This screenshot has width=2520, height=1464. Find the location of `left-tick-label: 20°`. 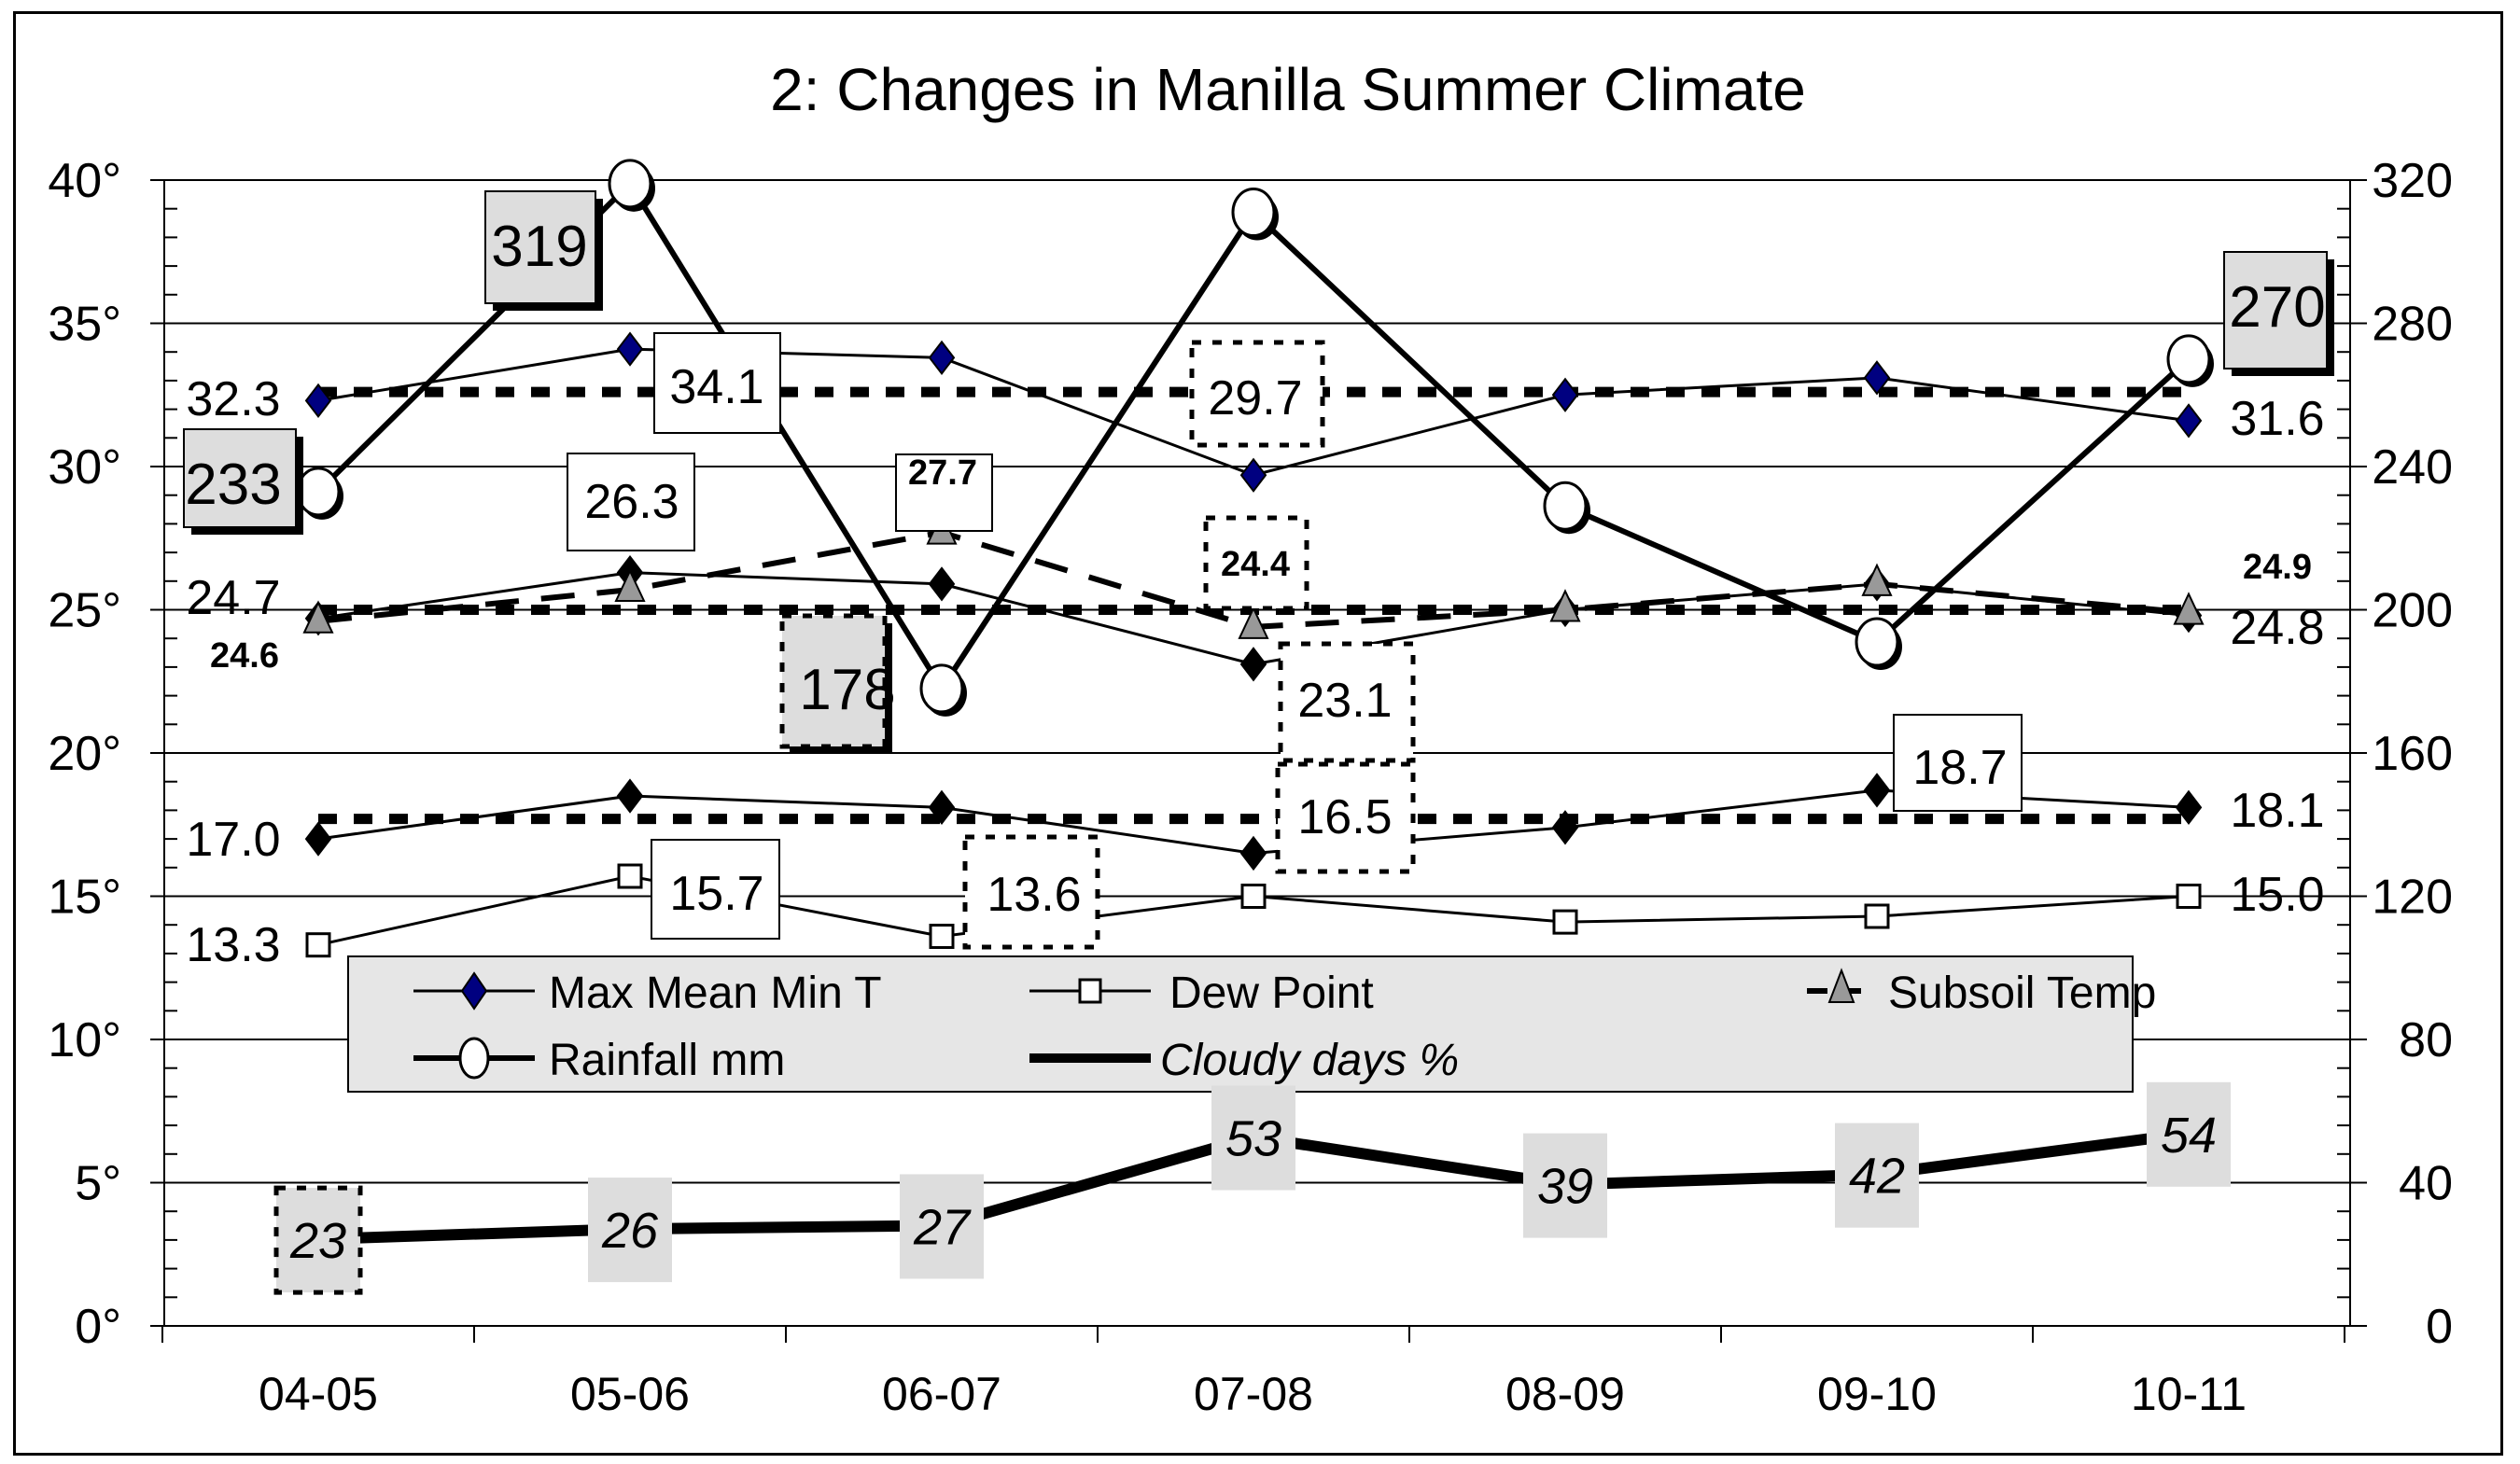

left-tick-label: 20° is located at coordinates (84, 754).